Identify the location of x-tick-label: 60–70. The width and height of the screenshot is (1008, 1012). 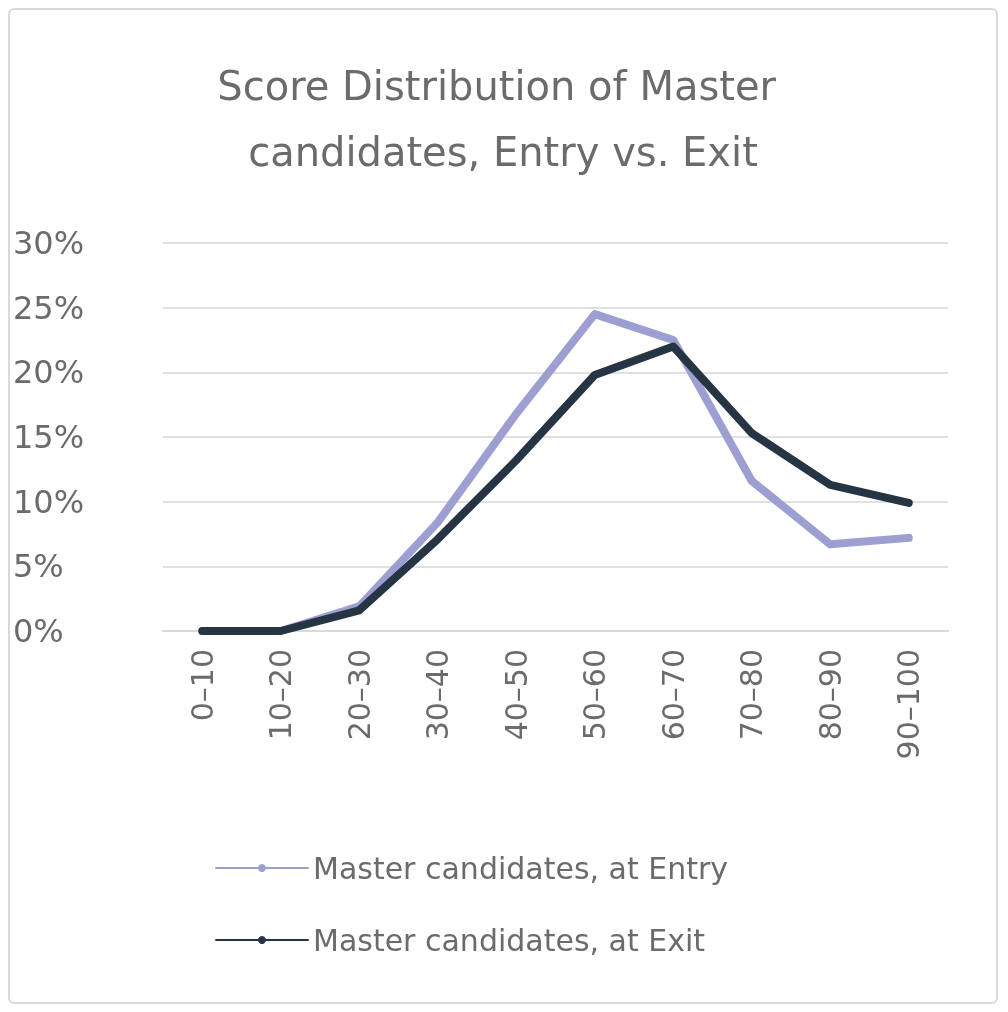
(673, 695).